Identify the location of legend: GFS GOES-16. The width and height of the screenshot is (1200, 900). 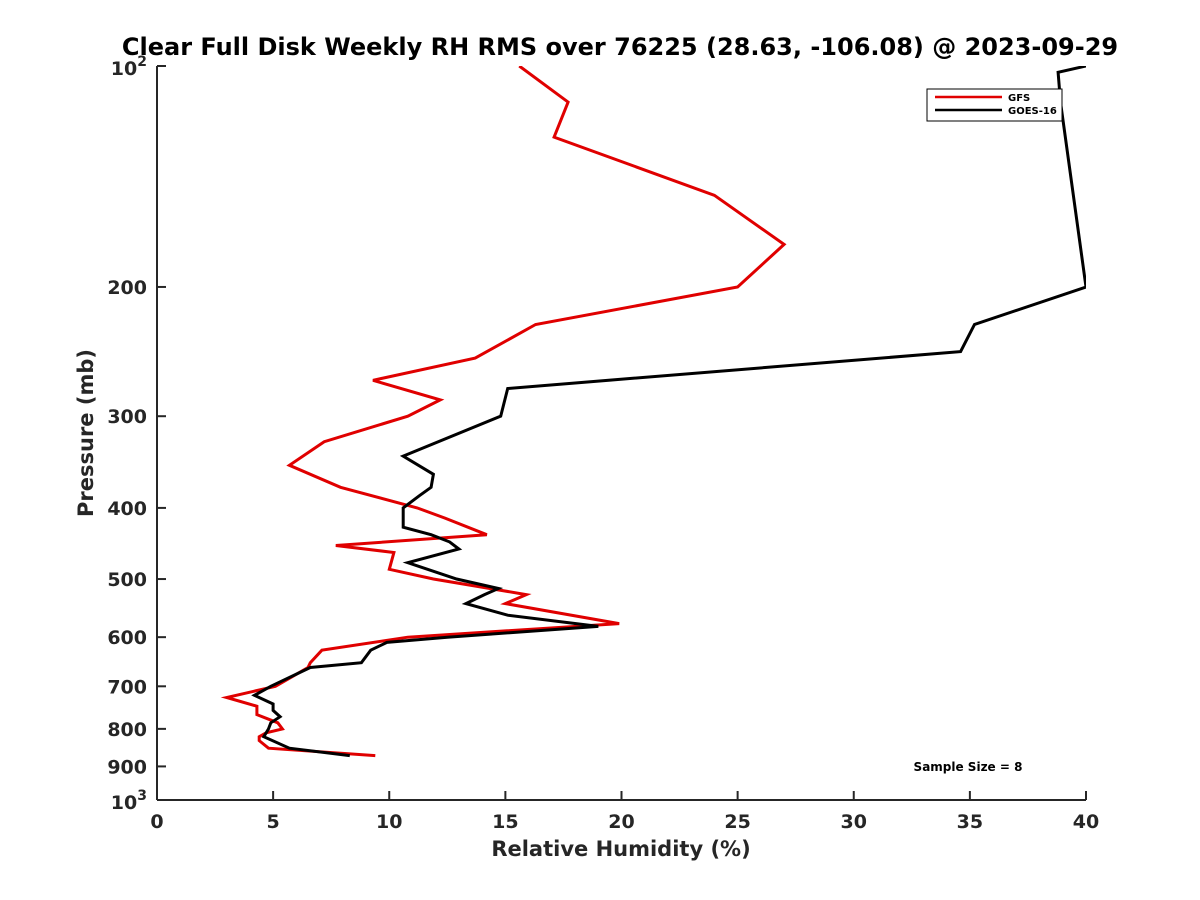
(994, 105).